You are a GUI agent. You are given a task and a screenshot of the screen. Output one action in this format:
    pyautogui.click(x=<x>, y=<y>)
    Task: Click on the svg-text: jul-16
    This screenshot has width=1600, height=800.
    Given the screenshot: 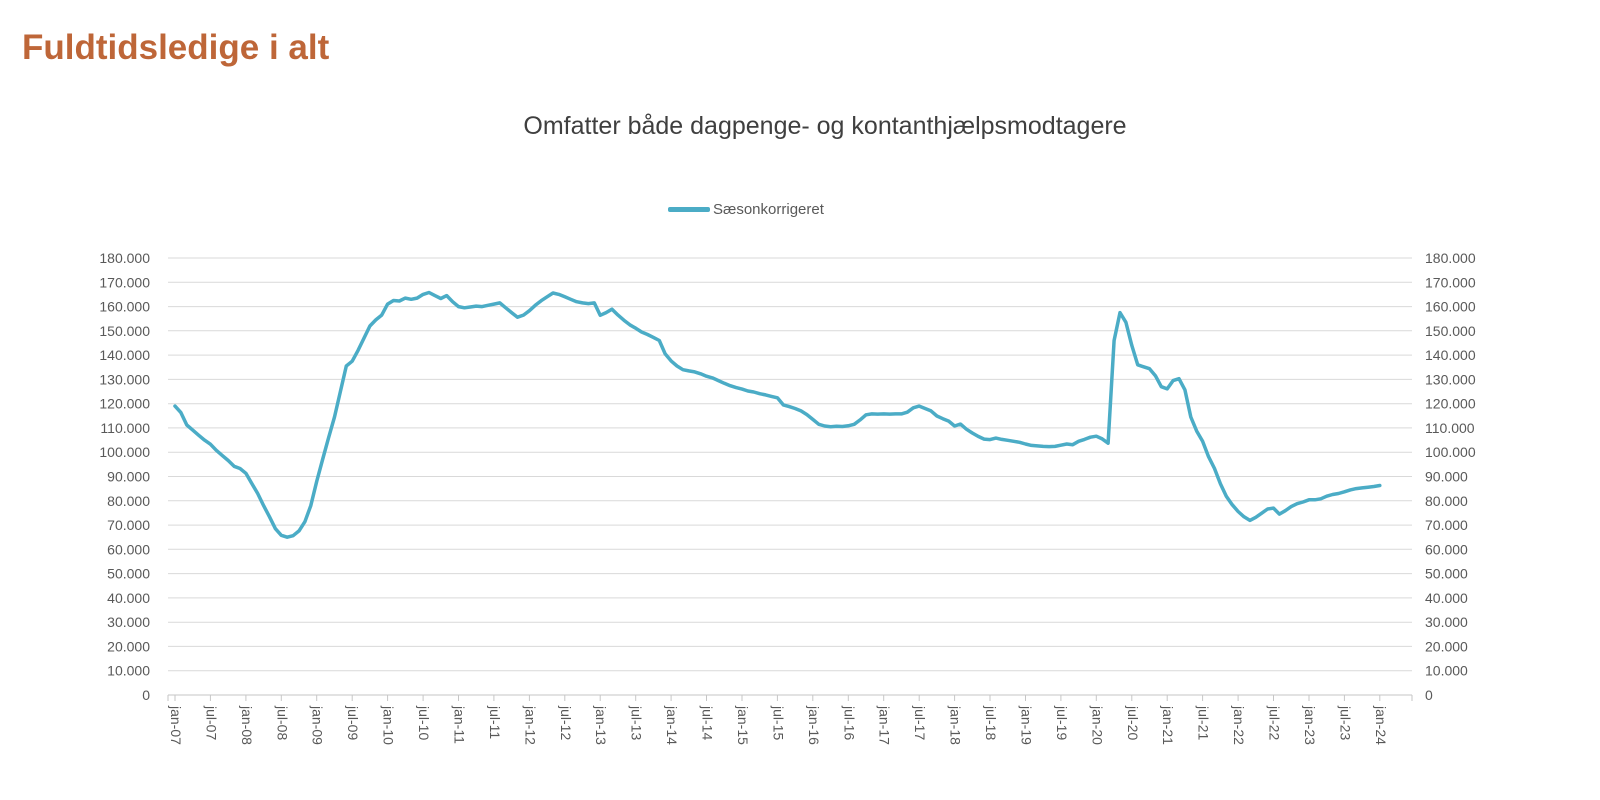 What is the action you would take?
    pyautogui.click(x=849, y=722)
    